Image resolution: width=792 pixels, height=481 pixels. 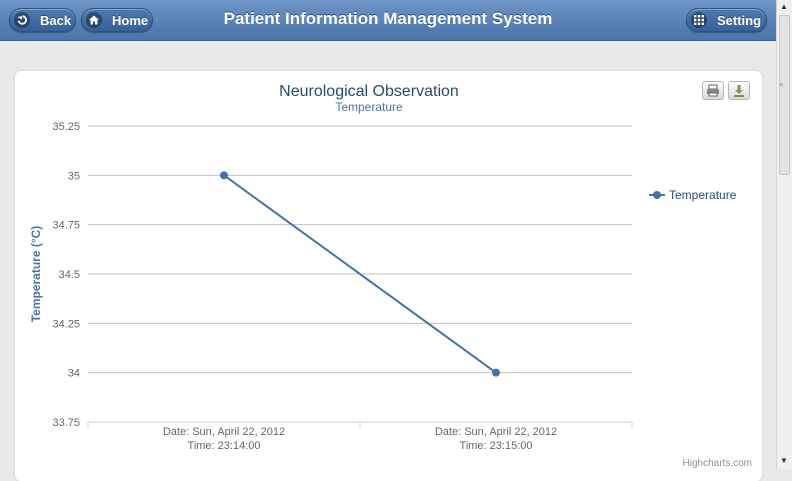 I want to click on legend-item-temperature: Temperature, so click(x=703, y=195).